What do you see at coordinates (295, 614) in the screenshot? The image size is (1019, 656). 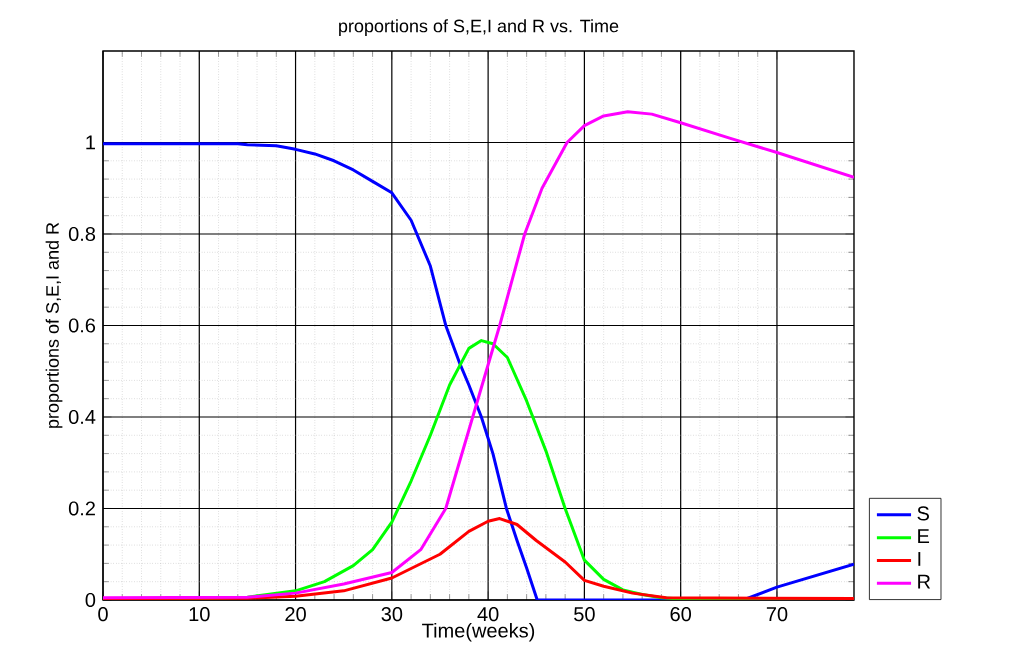 I see `x-tick-label: 20` at bounding box center [295, 614].